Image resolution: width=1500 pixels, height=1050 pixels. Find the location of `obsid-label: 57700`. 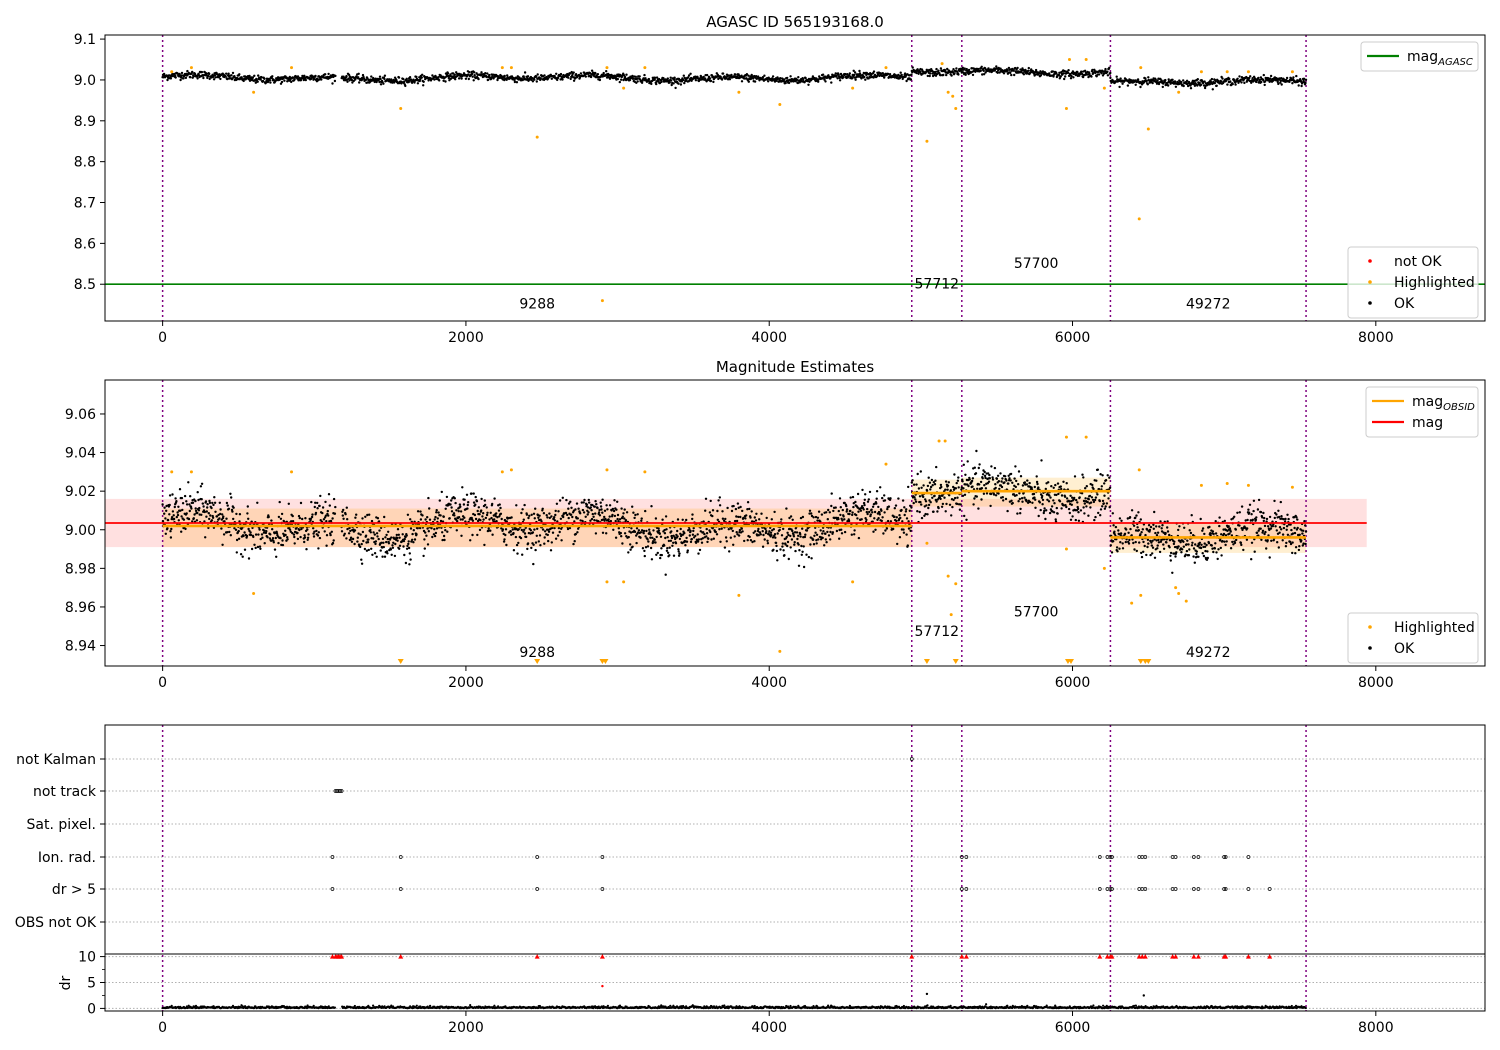

obsid-label: 57700 is located at coordinates (1036, 264).